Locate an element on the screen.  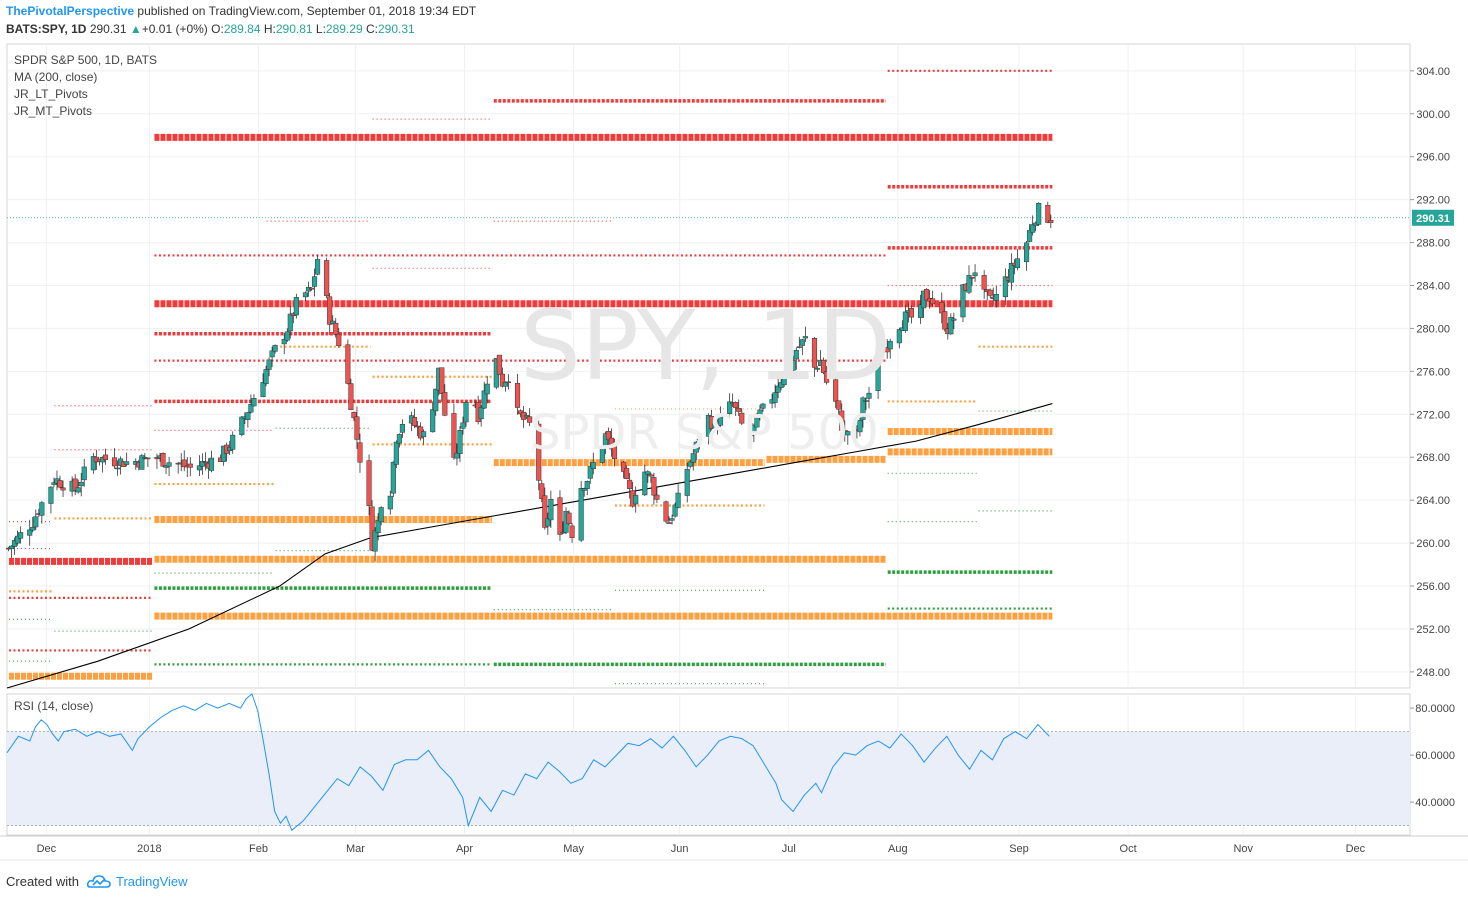
y-tick-label: 264.00 is located at coordinates (1433, 501).